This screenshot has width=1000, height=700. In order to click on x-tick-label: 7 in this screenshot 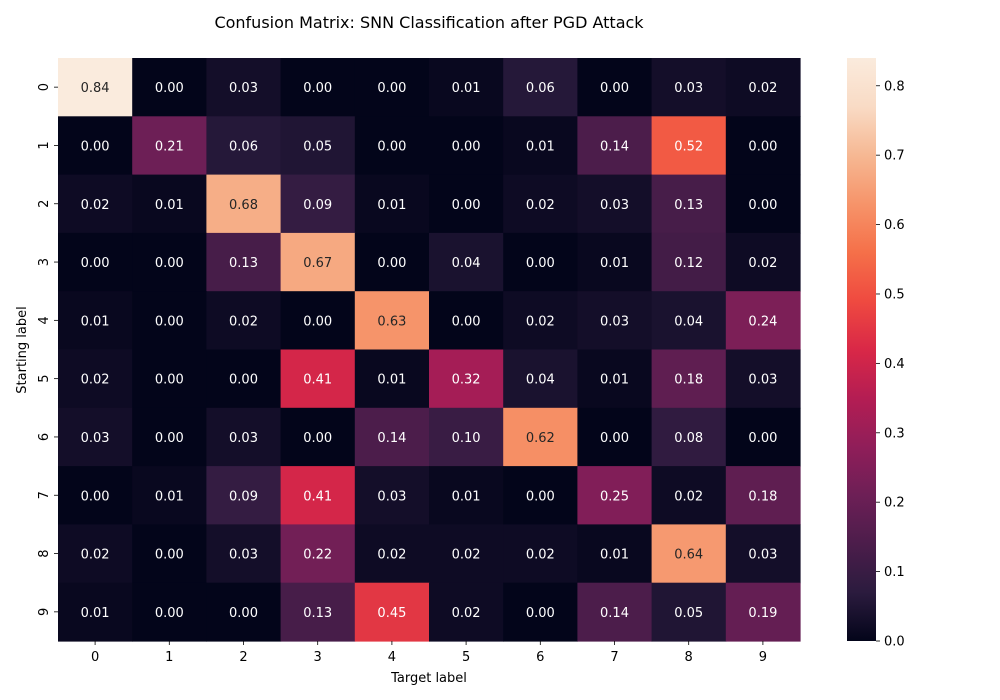, I will do `click(614, 657)`.